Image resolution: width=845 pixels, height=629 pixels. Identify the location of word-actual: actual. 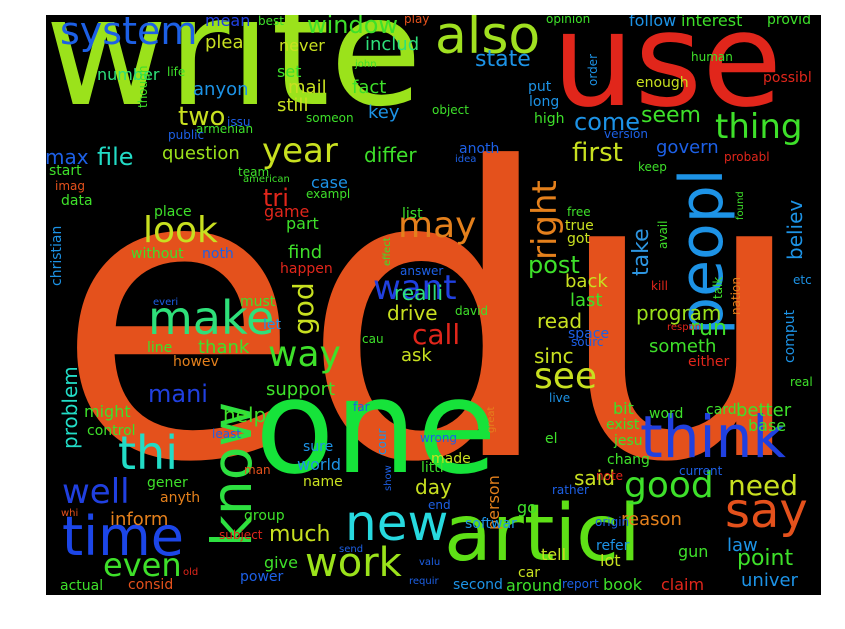
(82, 586).